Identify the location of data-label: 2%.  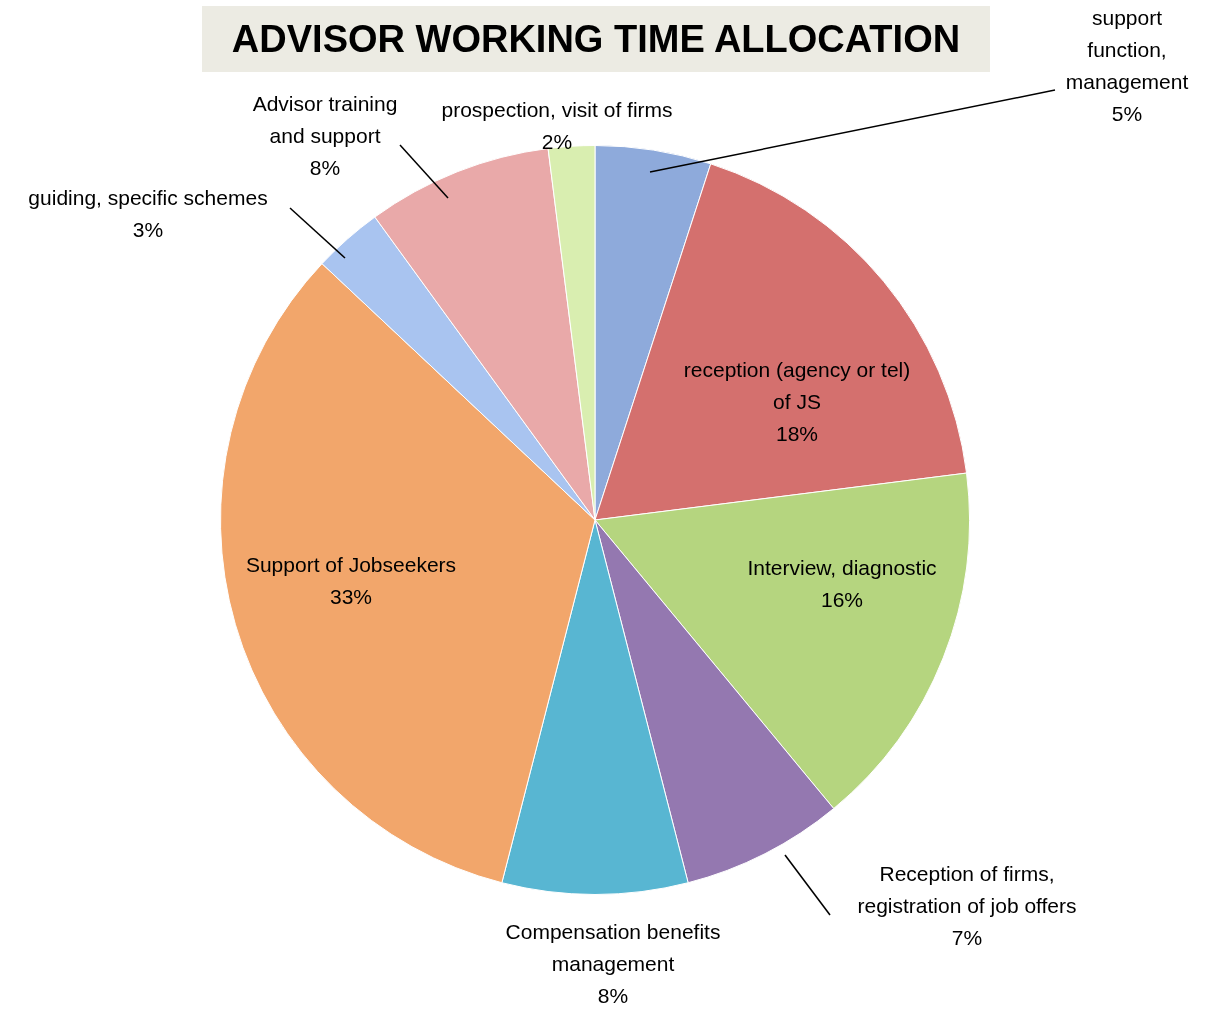
(557, 141).